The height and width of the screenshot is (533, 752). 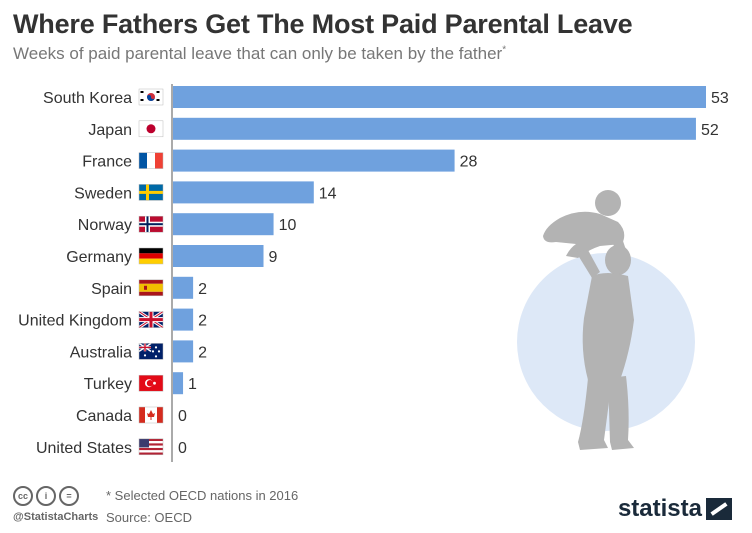 I want to click on source-note: Source: OECD, so click(x=149, y=517).